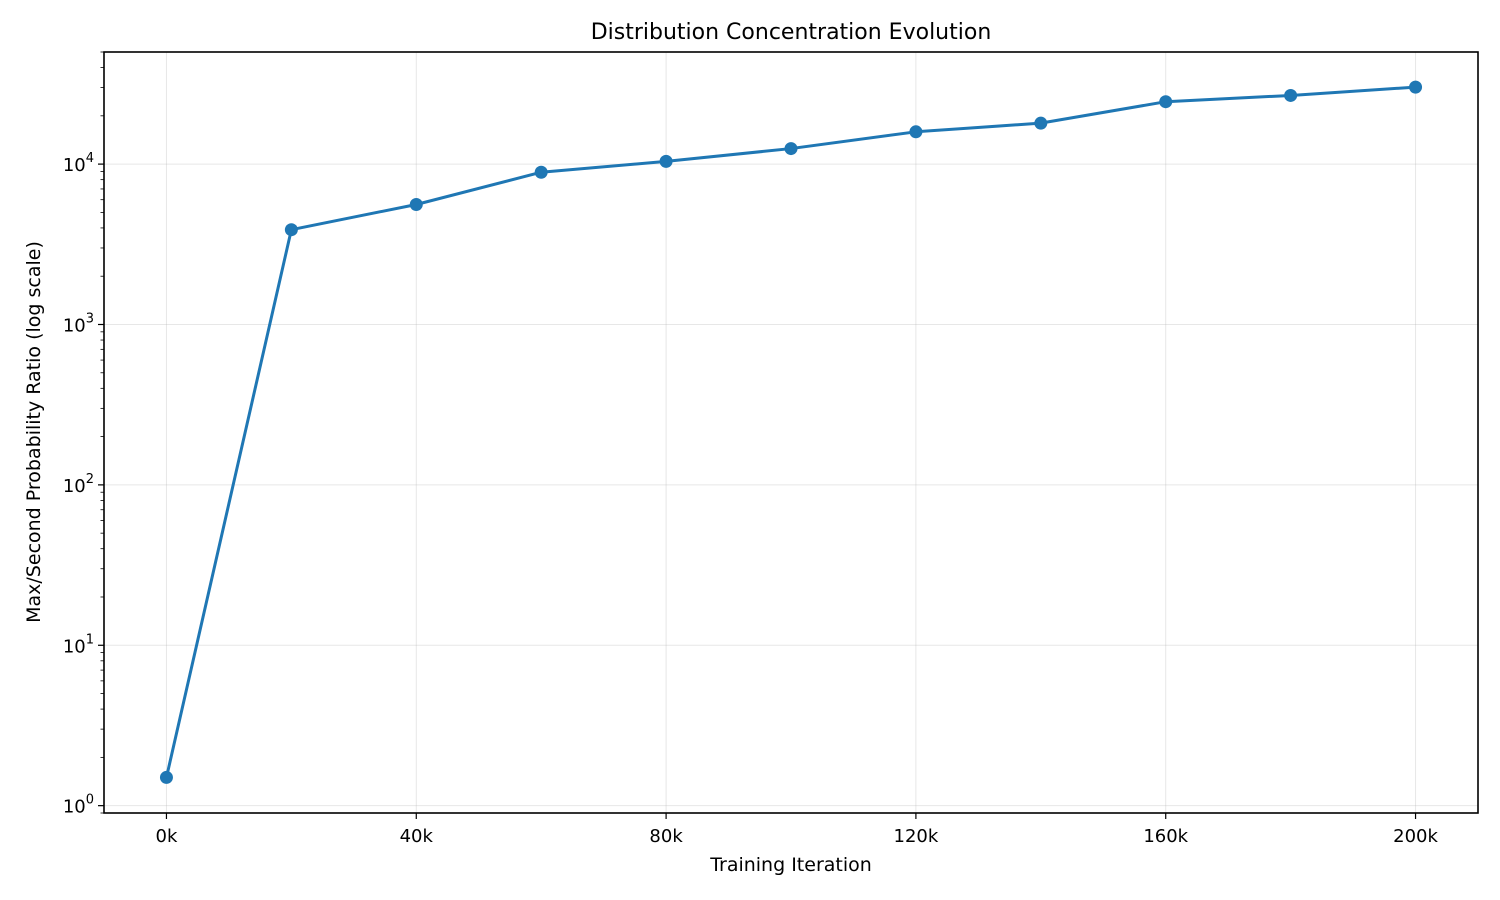 The width and height of the screenshot is (1500, 900). What do you see at coordinates (916, 836) in the screenshot?
I see `x-tick-label: 120k` at bounding box center [916, 836].